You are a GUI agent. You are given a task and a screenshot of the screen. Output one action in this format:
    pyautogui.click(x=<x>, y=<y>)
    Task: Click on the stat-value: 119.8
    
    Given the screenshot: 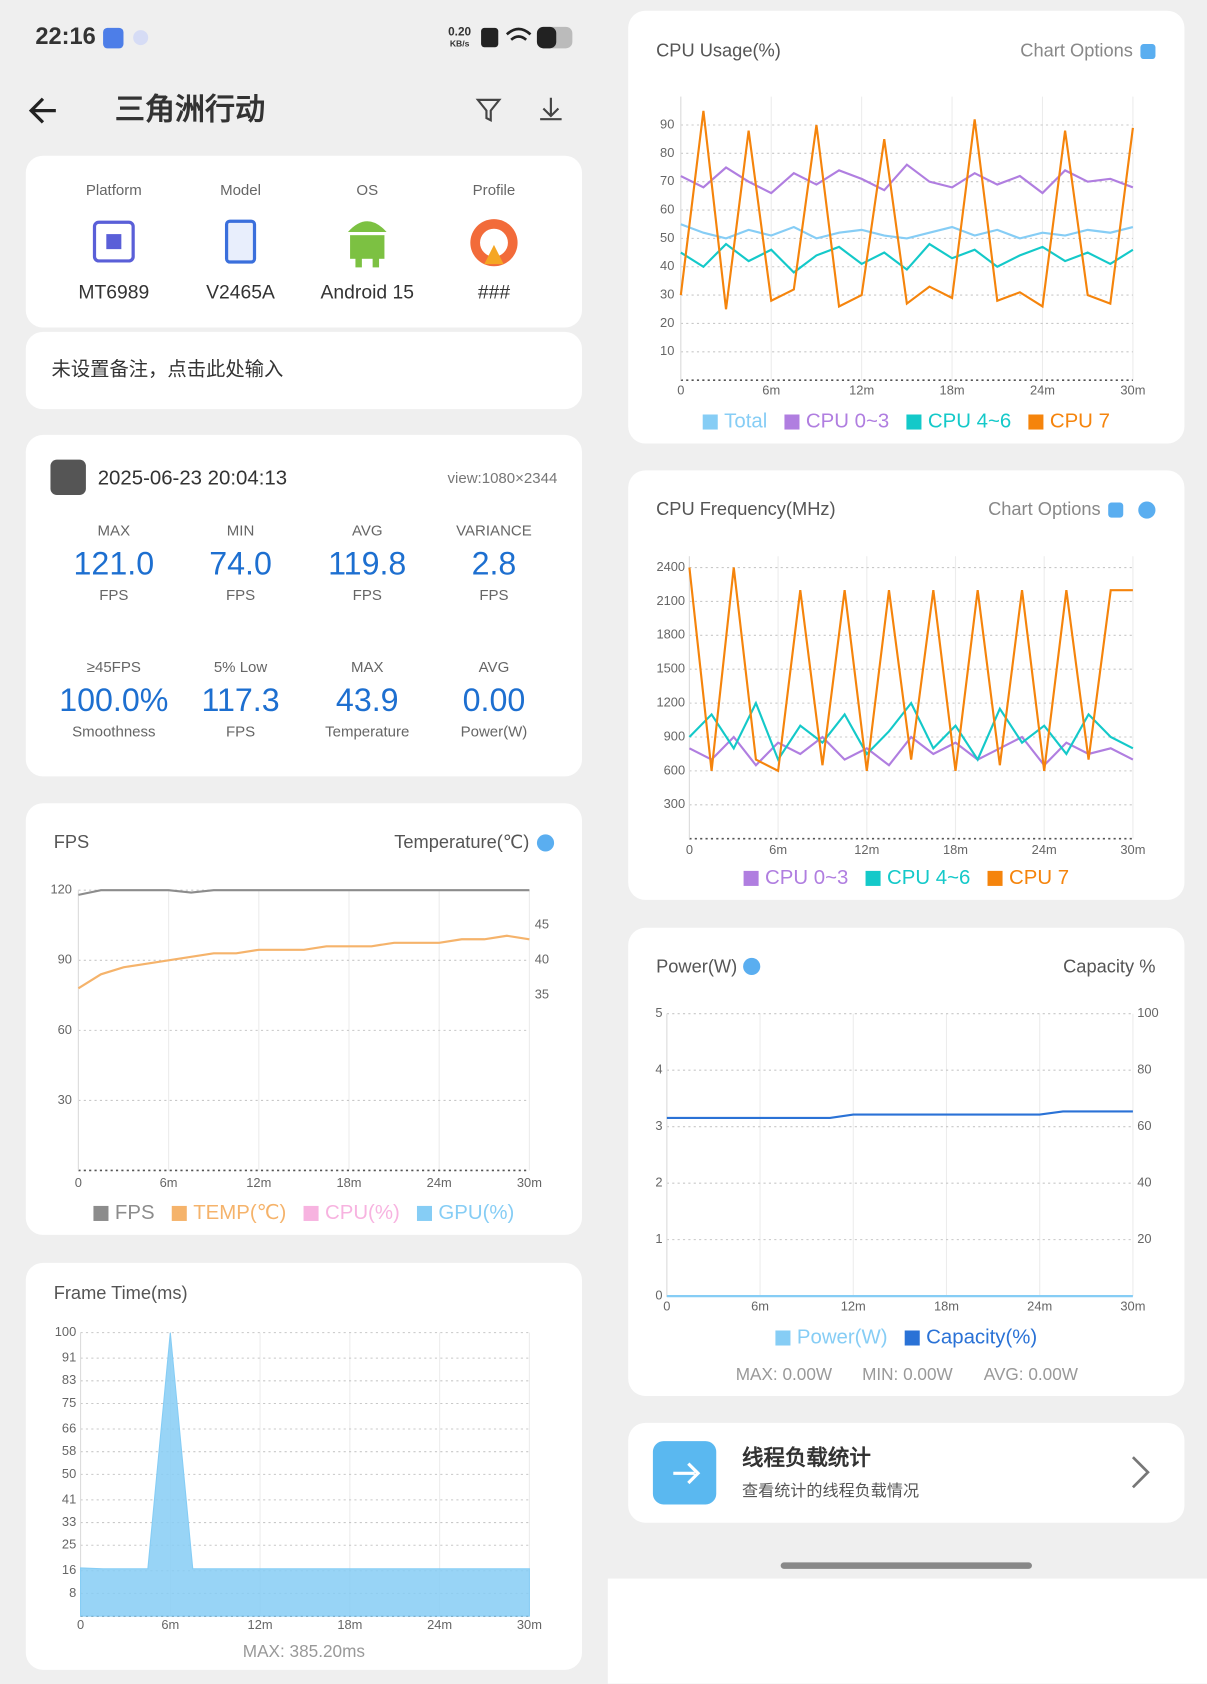 What is the action you would take?
    pyautogui.click(x=367, y=563)
    